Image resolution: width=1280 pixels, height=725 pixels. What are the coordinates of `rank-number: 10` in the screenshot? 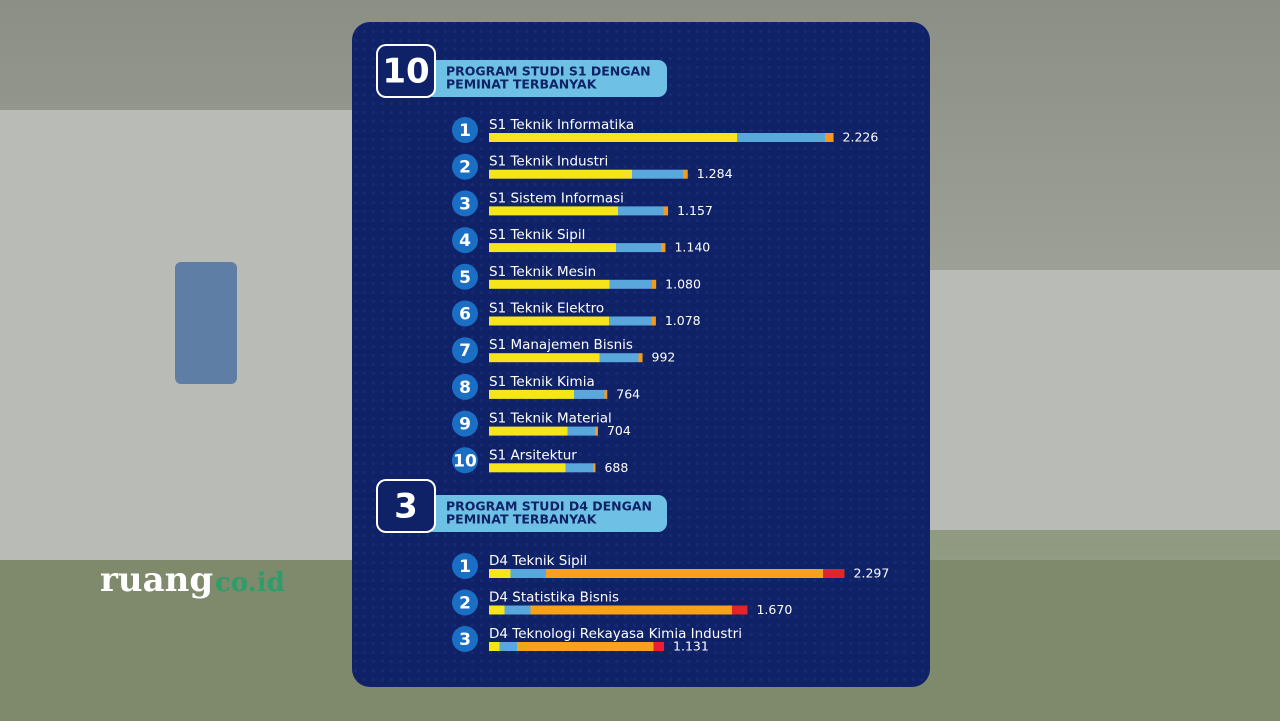 It's located at (465, 461).